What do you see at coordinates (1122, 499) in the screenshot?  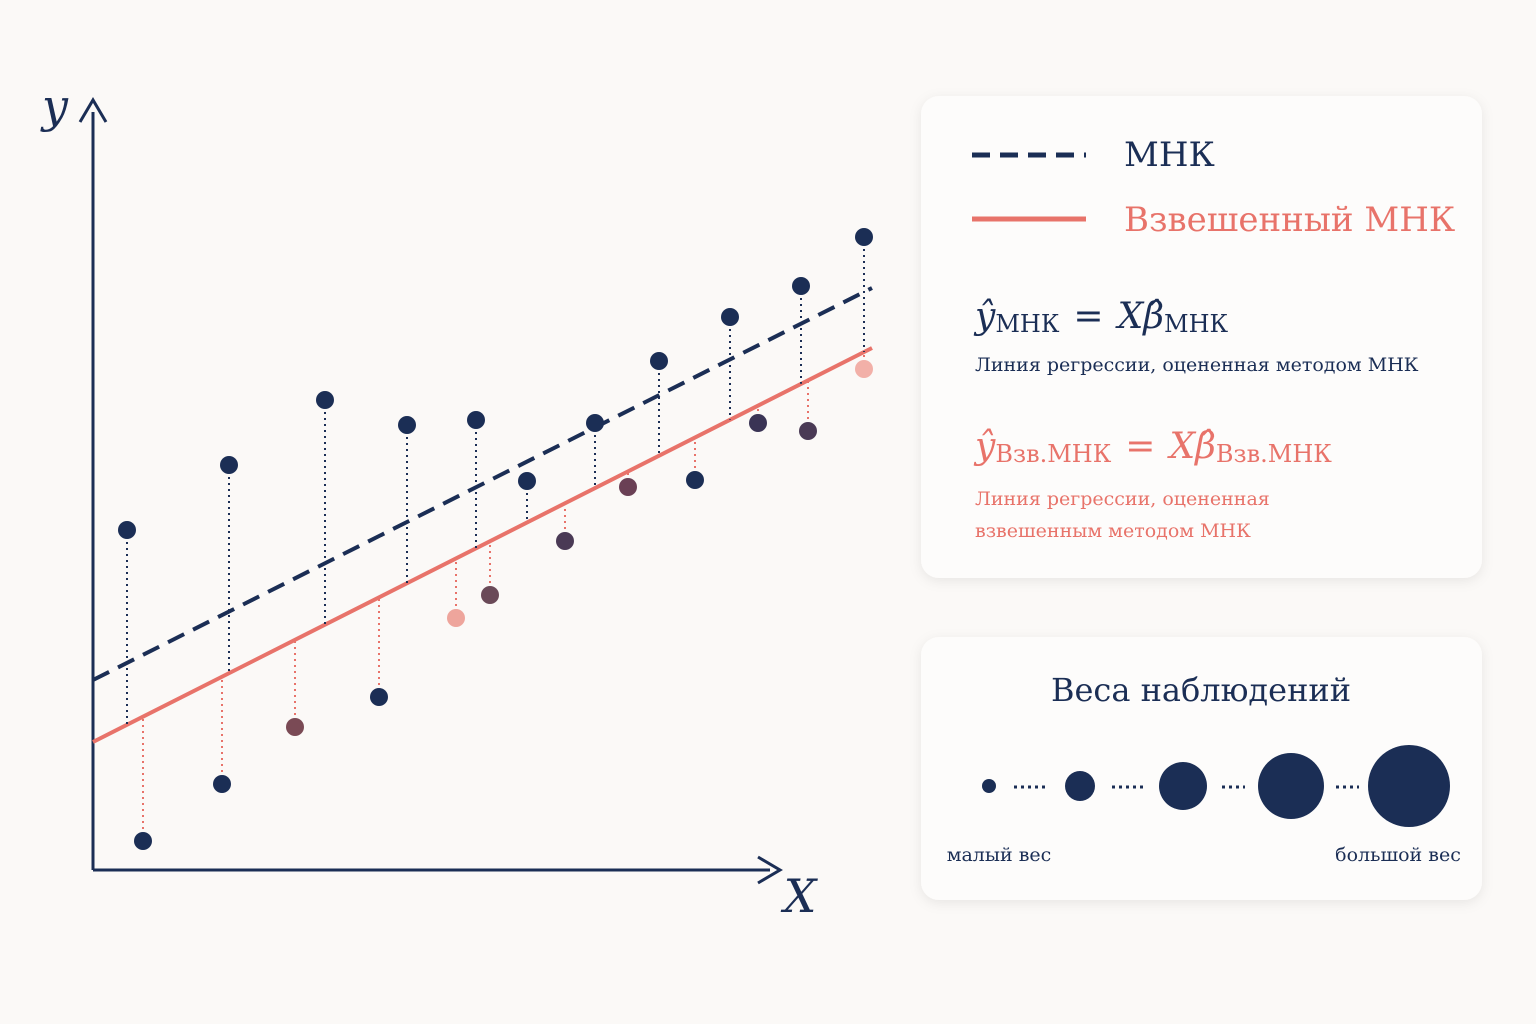 I see `caption: Линия регрессии, оцененная` at bounding box center [1122, 499].